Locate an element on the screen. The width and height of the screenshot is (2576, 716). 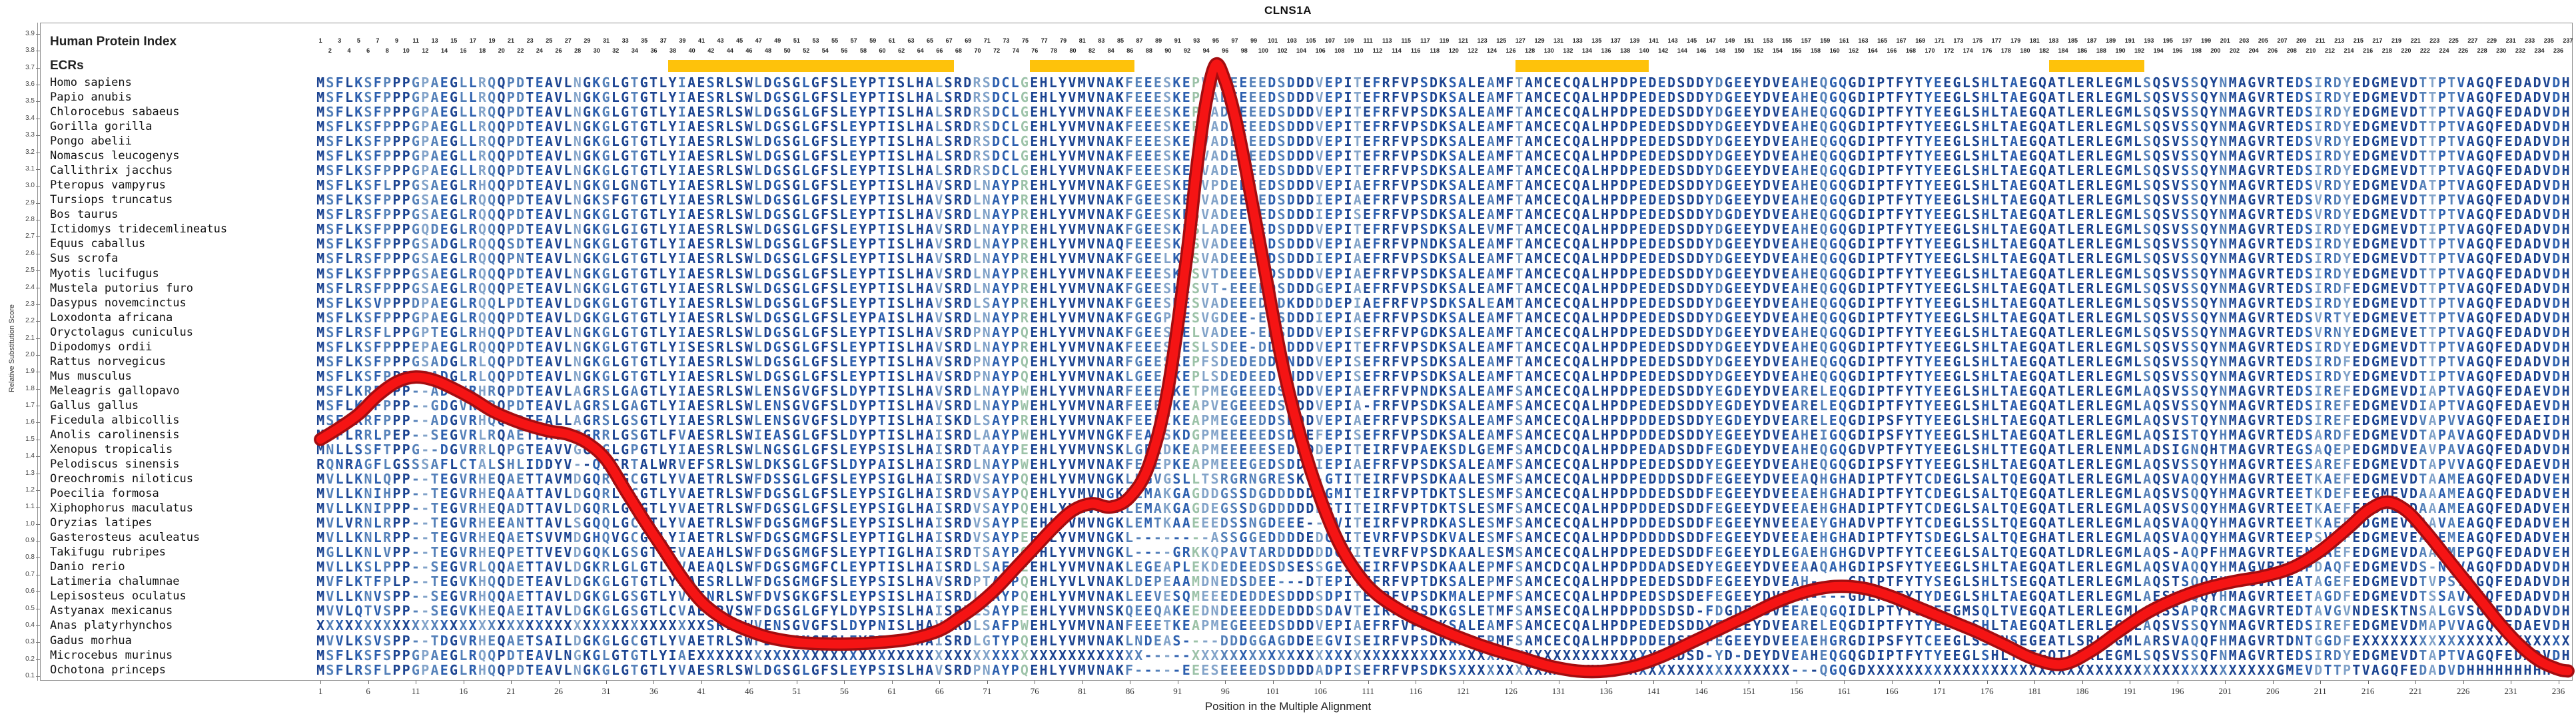
species-label: Gorilla gorilla is located at coordinates (102, 127).